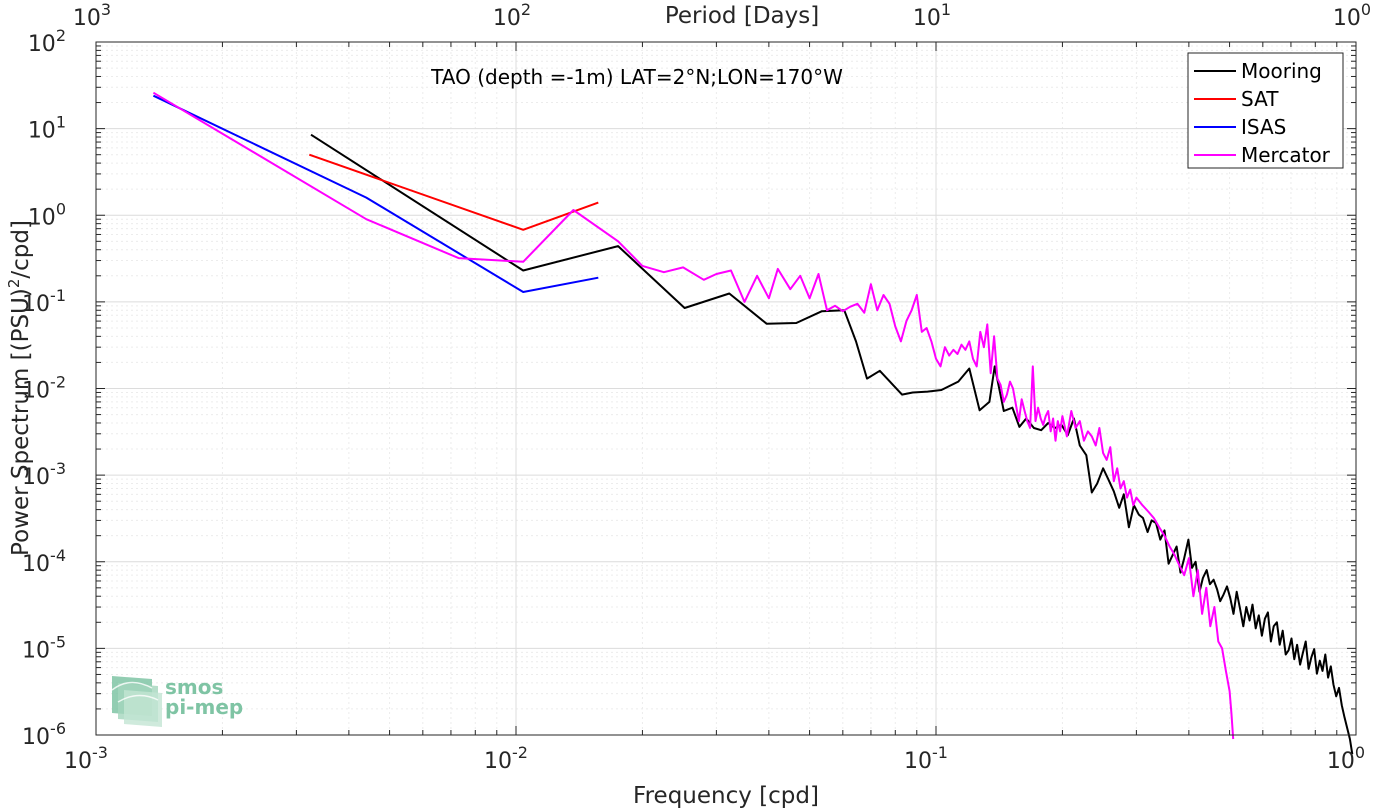  I want to click on legend: Mooring SAT ISAS Mercator, so click(1265, 110).